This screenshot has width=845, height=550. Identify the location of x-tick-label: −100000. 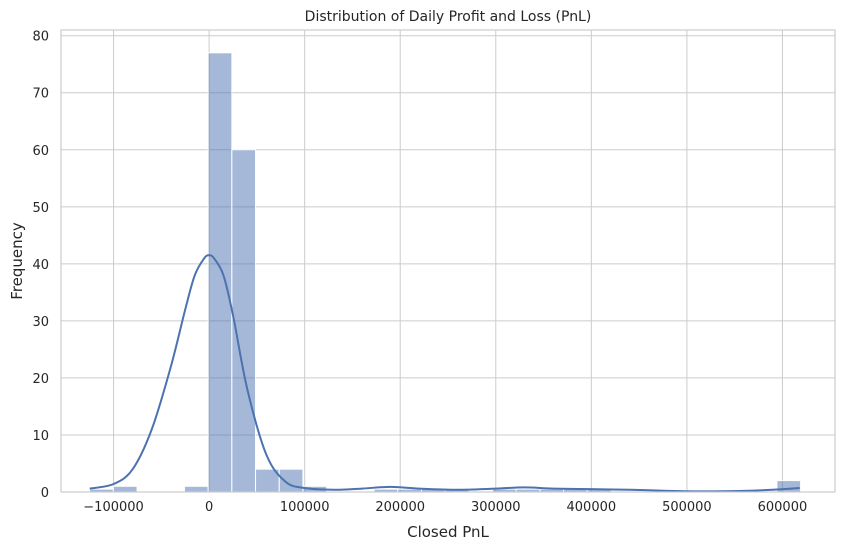
(113, 507).